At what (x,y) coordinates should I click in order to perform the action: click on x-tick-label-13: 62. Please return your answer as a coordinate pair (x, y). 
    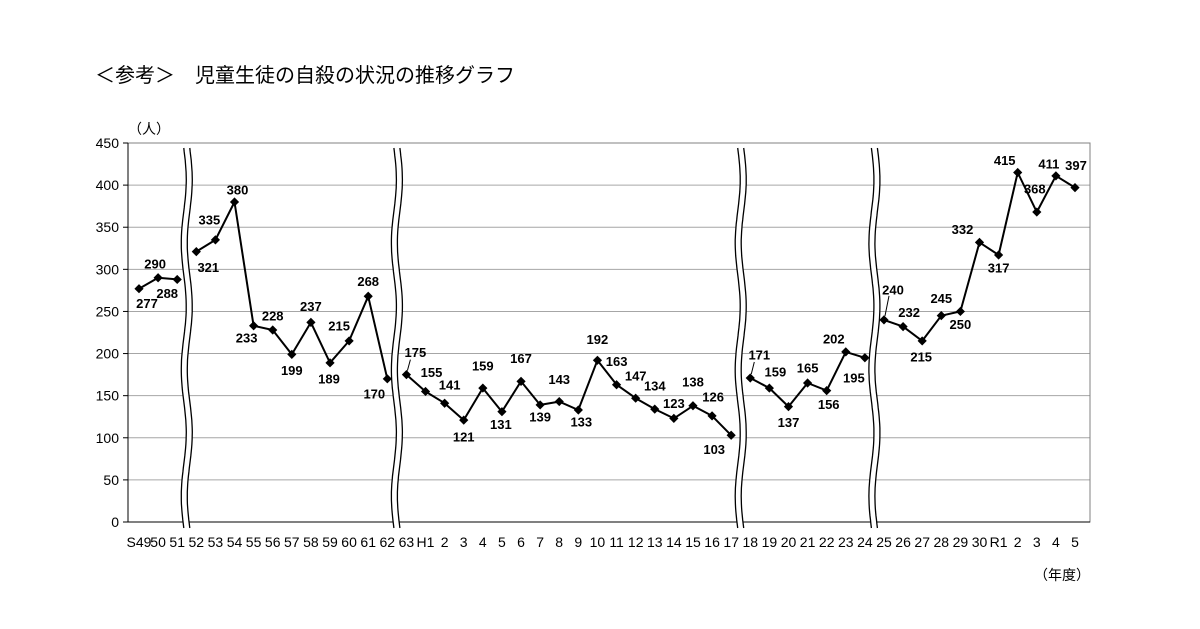
    Looking at the image, I should click on (388, 542).